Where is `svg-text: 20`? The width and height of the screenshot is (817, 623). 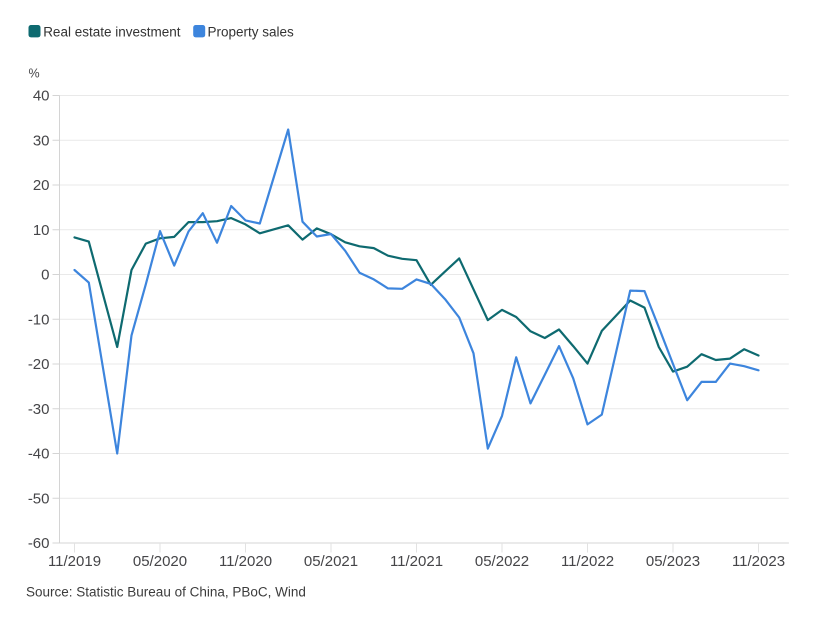 svg-text: 20 is located at coordinates (41, 185).